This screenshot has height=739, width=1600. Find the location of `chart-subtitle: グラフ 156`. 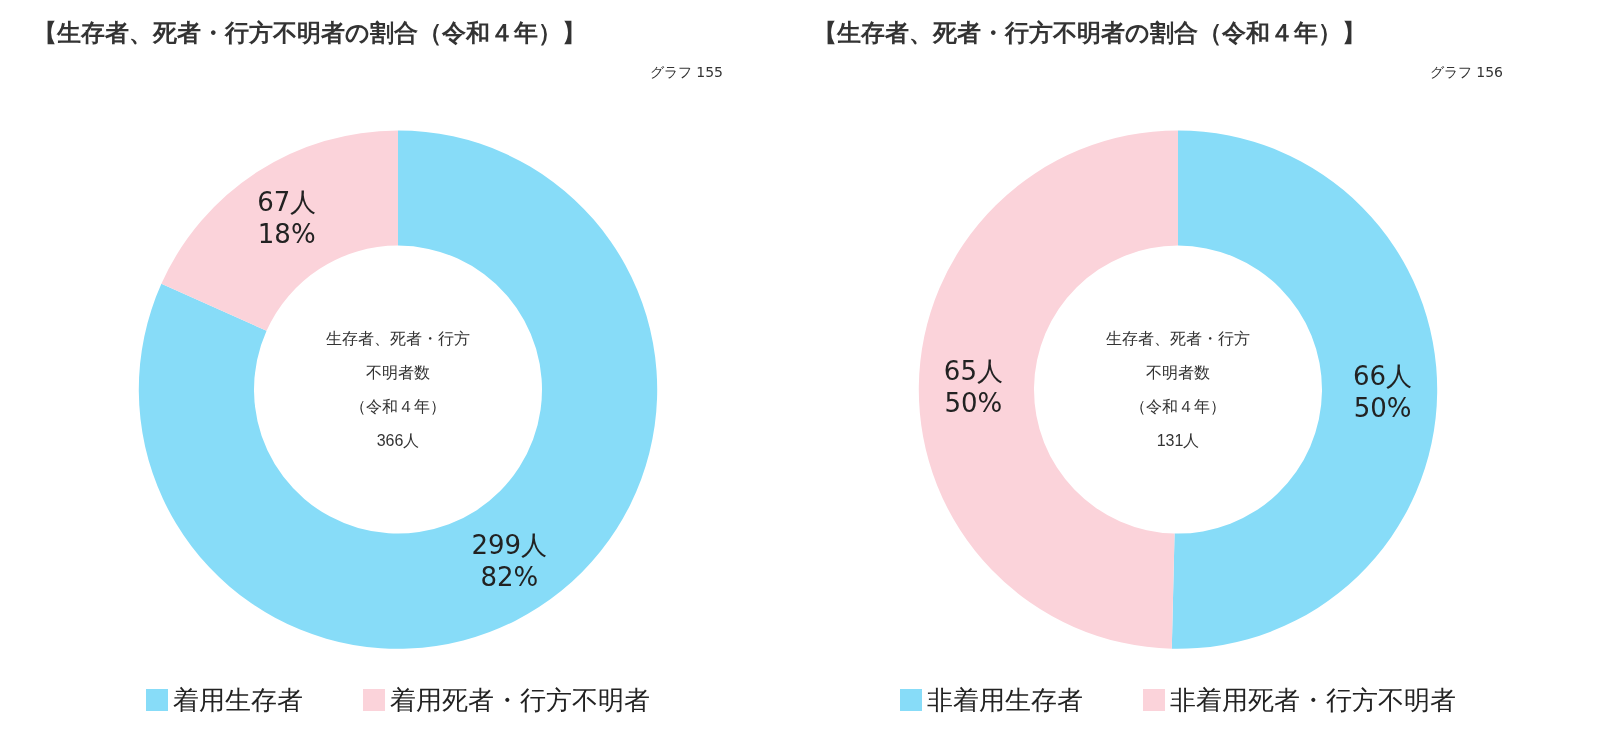

chart-subtitle: グラフ 156 is located at coordinates (1466, 72).